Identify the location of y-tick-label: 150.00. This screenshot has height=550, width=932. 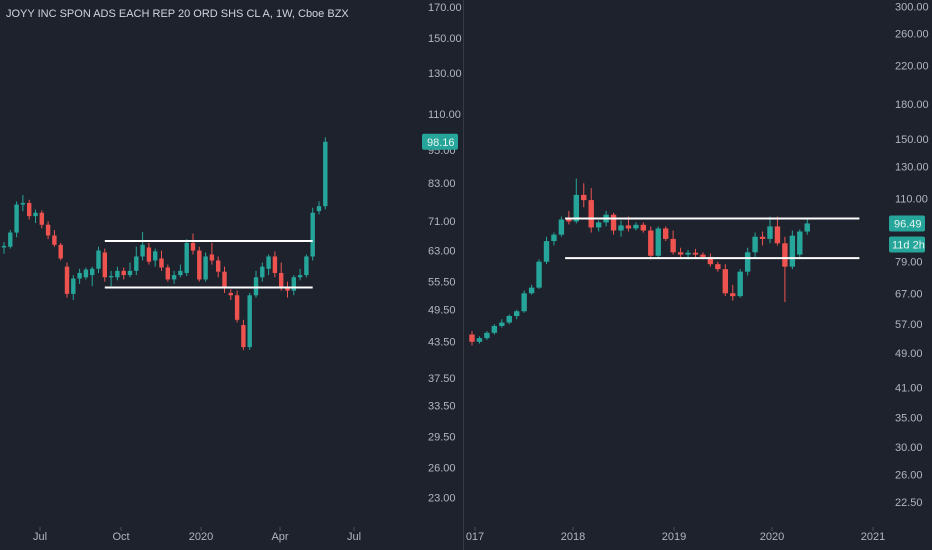
(445, 39).